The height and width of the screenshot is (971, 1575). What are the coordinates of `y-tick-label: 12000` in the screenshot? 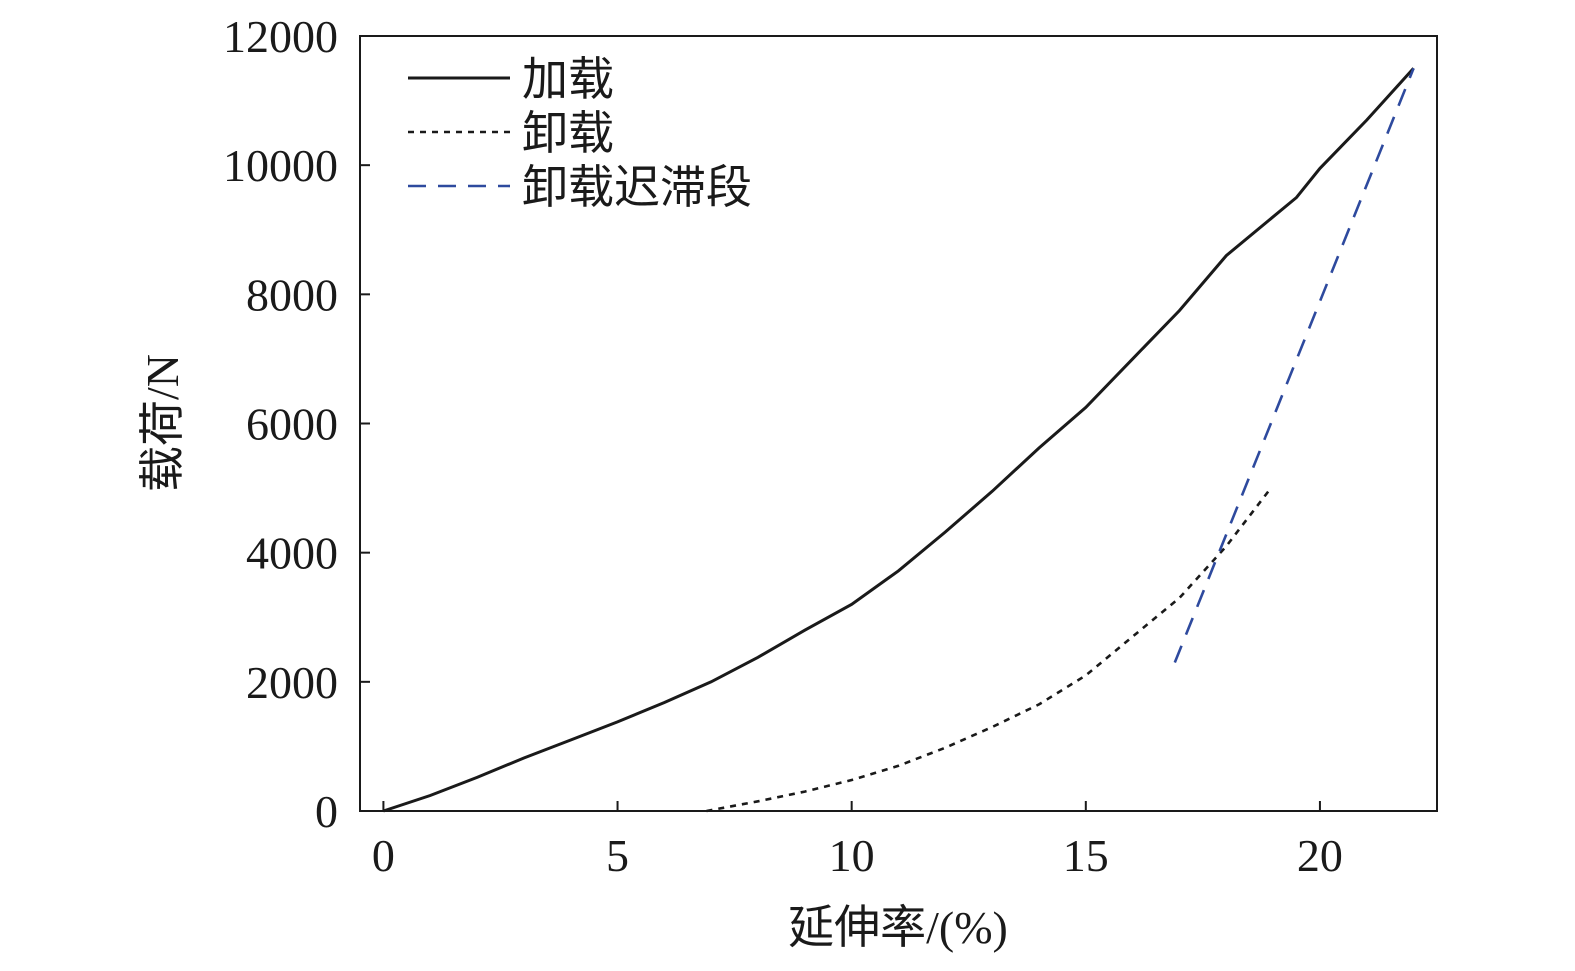 It's located at (280, 36).